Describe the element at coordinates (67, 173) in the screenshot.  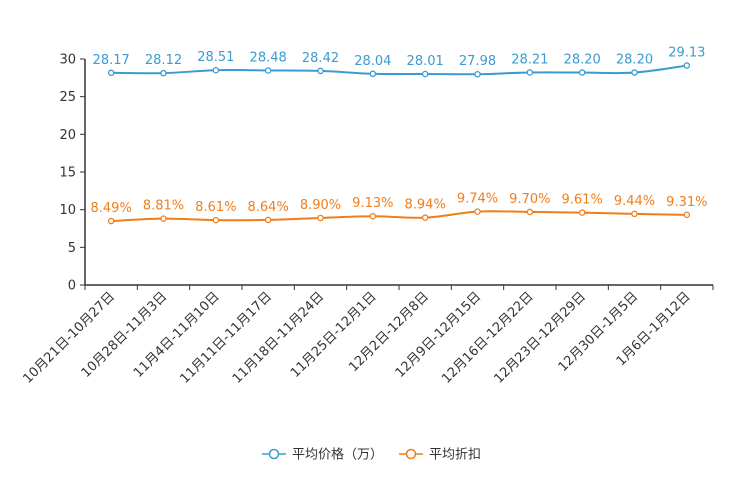
I see `y-tick-label: 15` at that location.